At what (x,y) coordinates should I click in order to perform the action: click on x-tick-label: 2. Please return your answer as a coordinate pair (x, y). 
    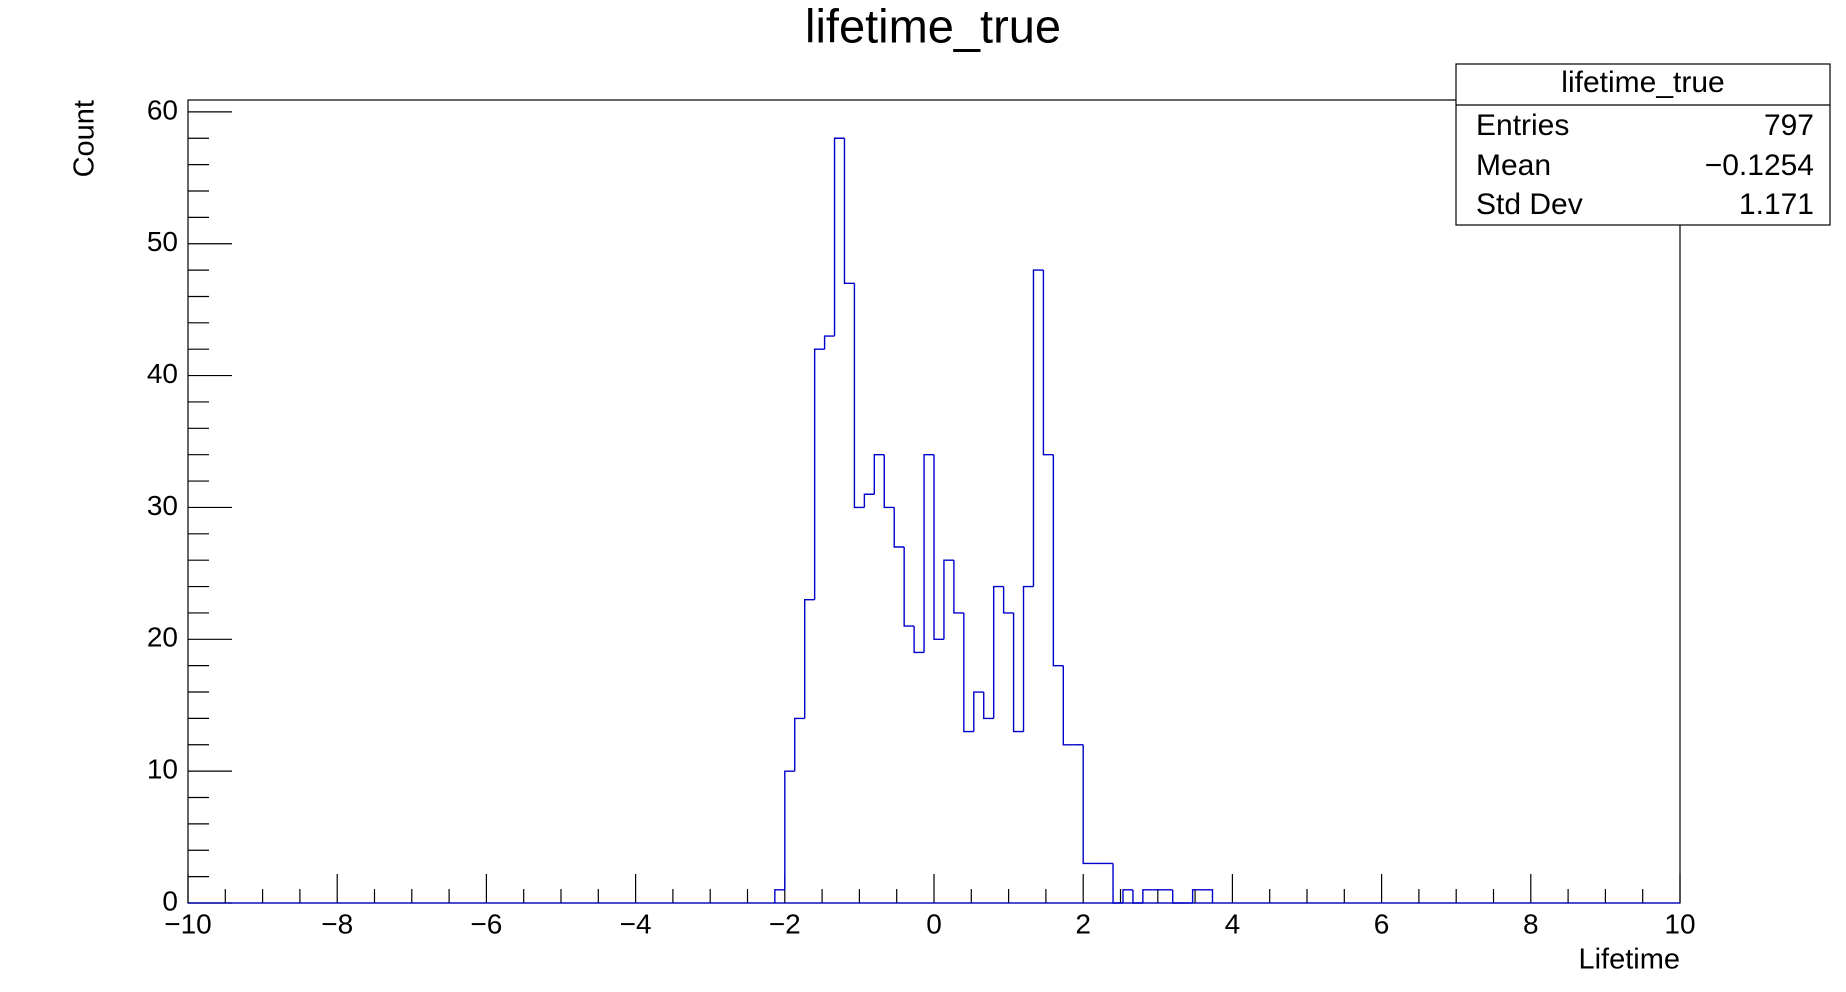
    Looking at the image, I should click on (1083, 923).